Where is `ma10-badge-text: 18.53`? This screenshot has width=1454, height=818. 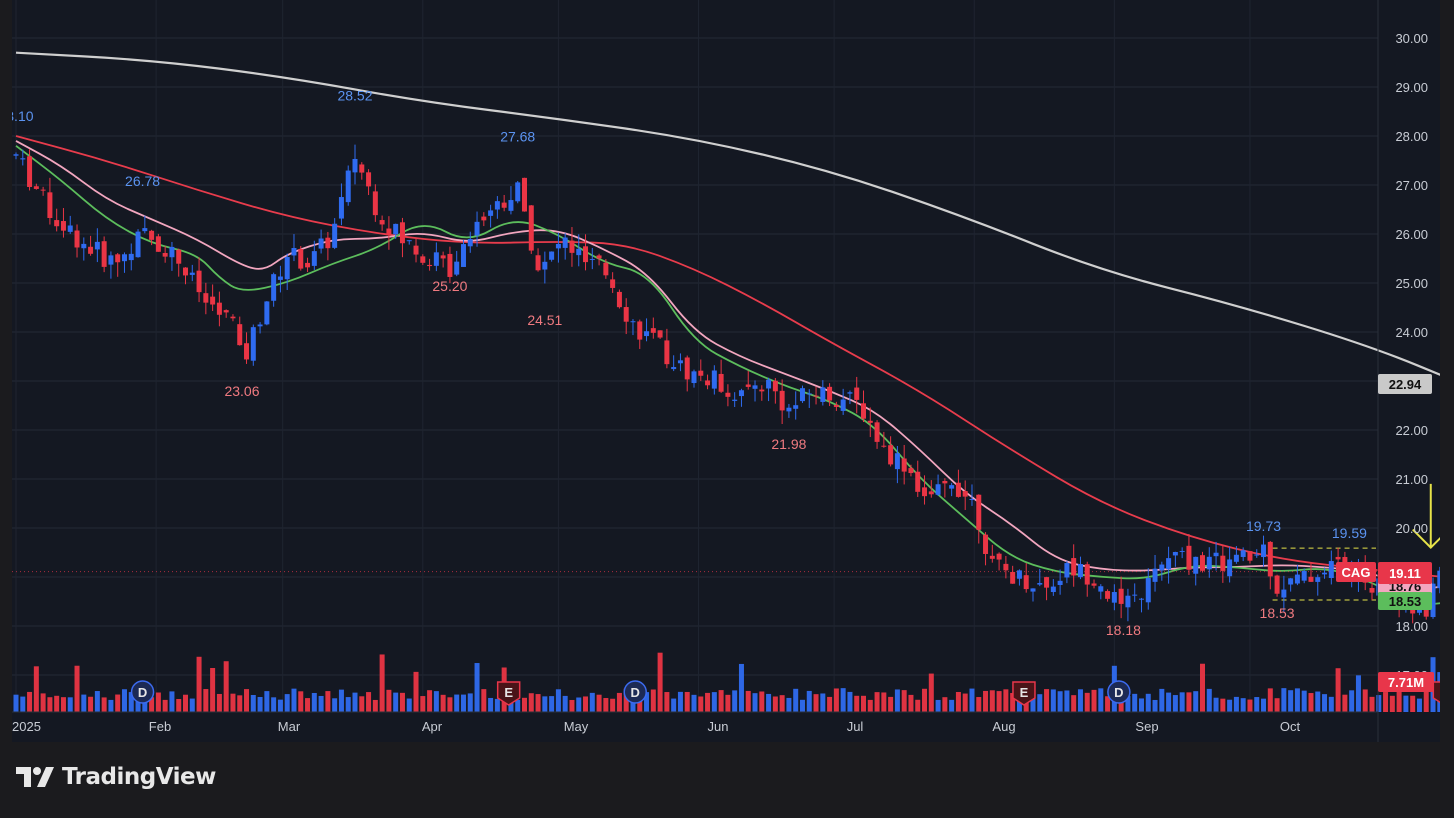
ma10-badge-text: 18.53 is located at coordinates (1405, 601).